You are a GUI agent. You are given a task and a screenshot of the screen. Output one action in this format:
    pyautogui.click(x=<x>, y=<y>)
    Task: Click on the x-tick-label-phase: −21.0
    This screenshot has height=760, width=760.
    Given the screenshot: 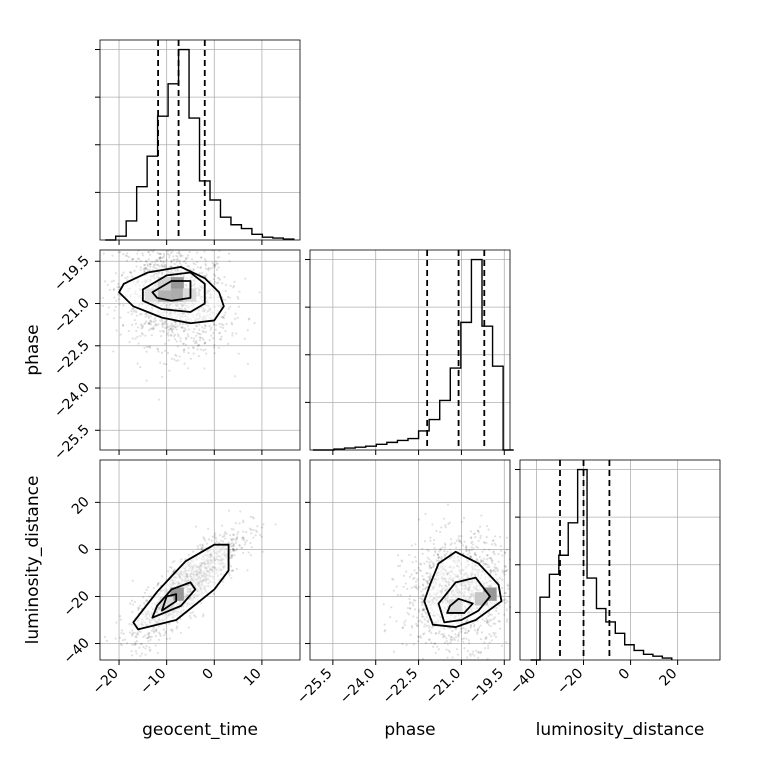 What is the action you would take?
    pyautogui.click(x=444, y=687)
    